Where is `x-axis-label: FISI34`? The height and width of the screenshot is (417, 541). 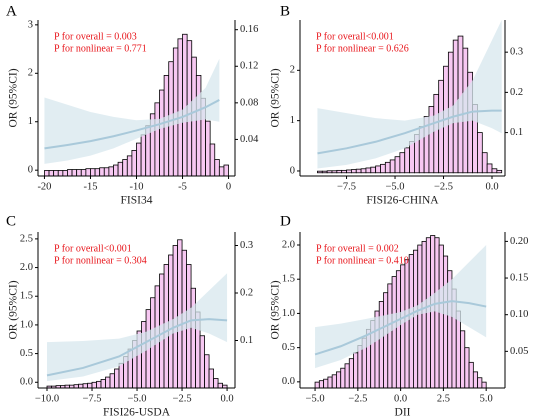 x-axis-label: FISI34 is located at coordinates (137, 201).